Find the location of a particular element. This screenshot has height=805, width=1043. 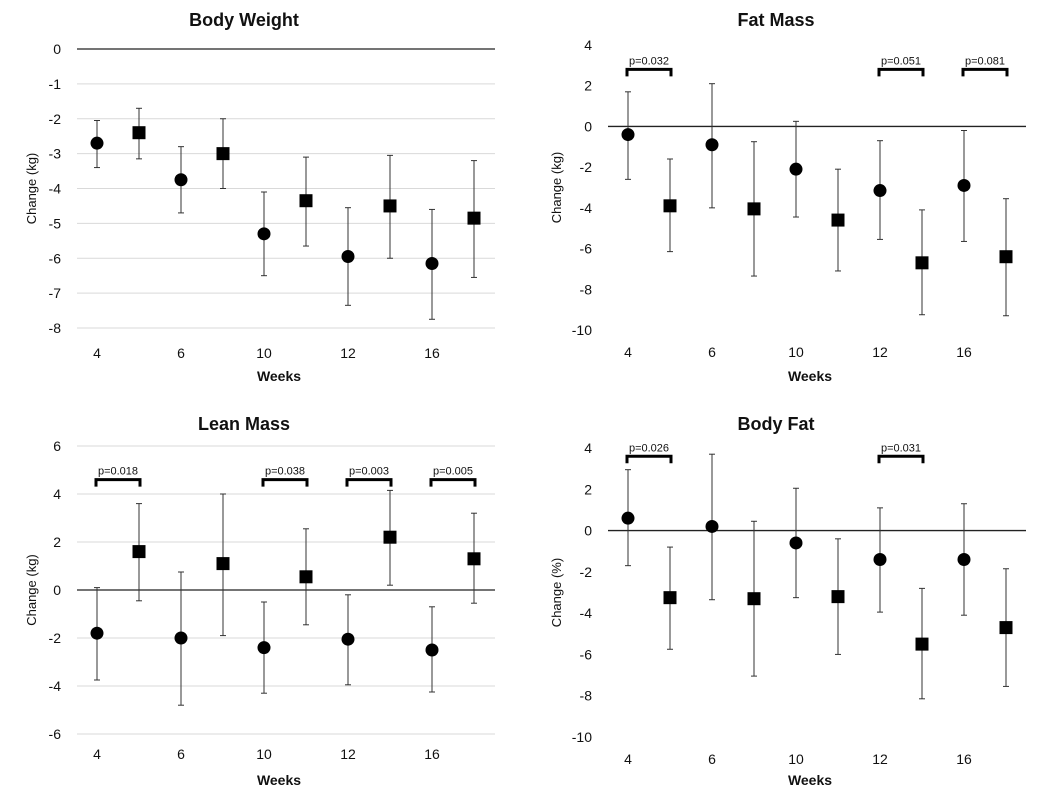

chart-title: Body Weight is located at coordinates (244, 20).